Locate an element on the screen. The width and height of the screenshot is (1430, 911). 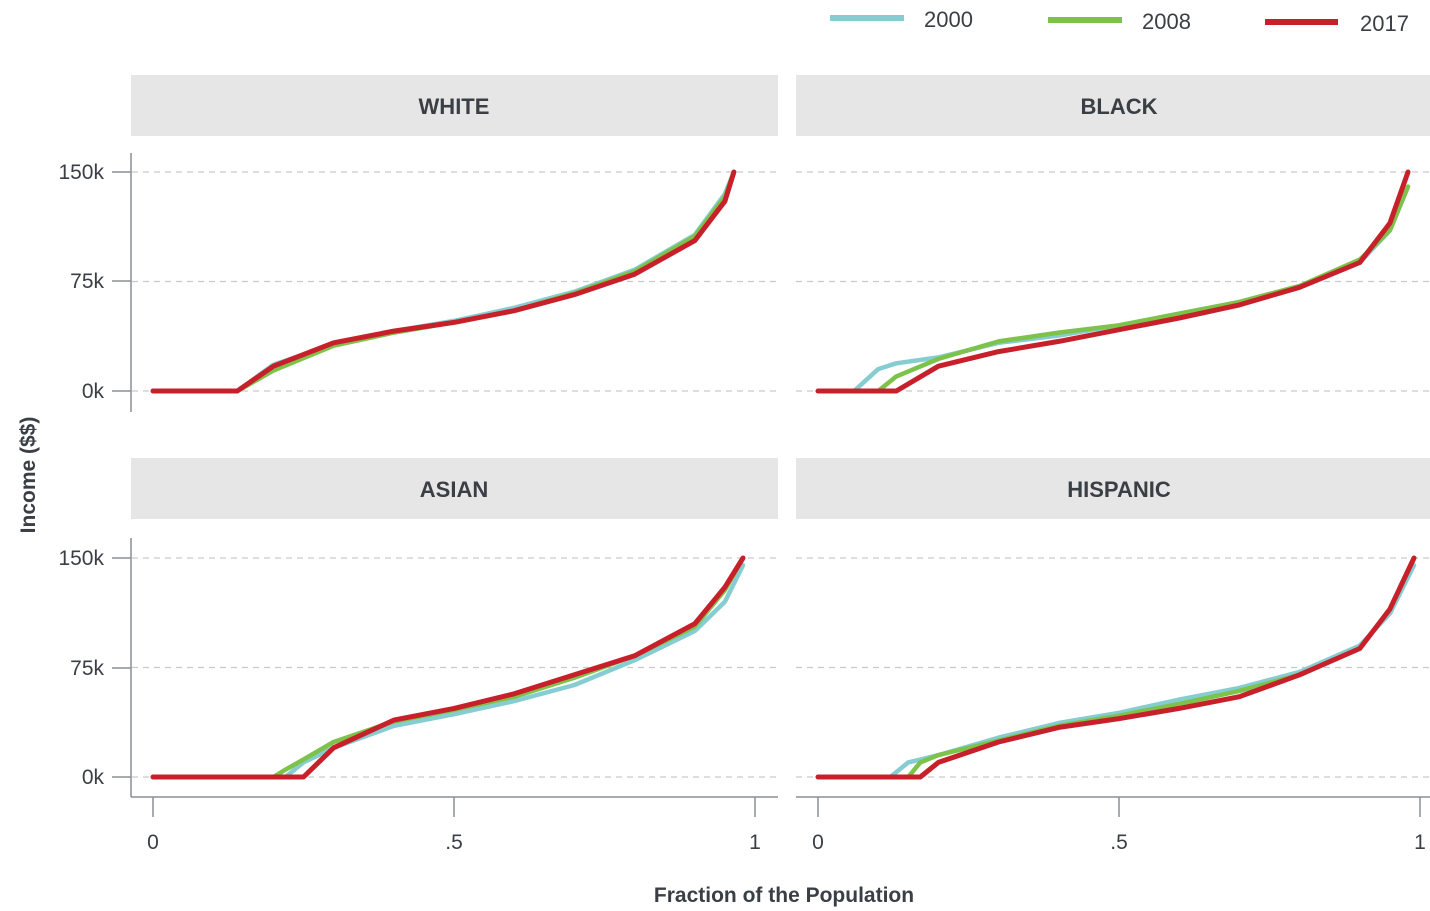
y-axis-bottom: 150k 75k 0k is located at coordinates (95, 667).